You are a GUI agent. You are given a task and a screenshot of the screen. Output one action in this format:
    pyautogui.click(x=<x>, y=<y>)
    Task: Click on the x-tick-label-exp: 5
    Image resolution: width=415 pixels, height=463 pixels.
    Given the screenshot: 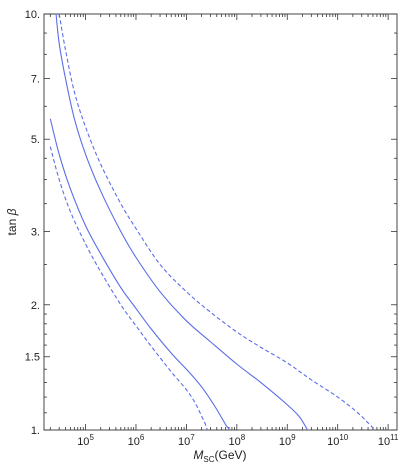 What is the action you would take?
    pyautogui.click(x=91, y=437)
    